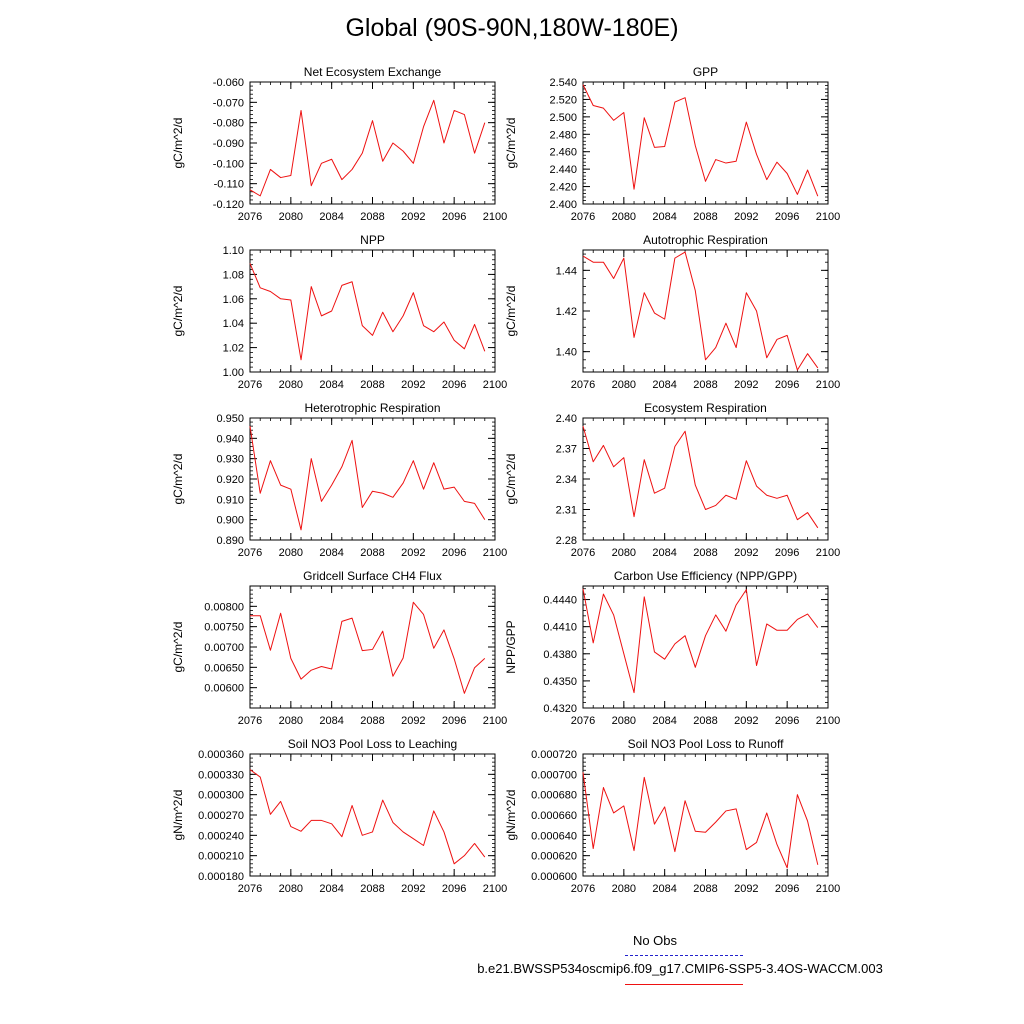  I want to click on y-axis-label: gN/m^2/d, so click(511, 815).